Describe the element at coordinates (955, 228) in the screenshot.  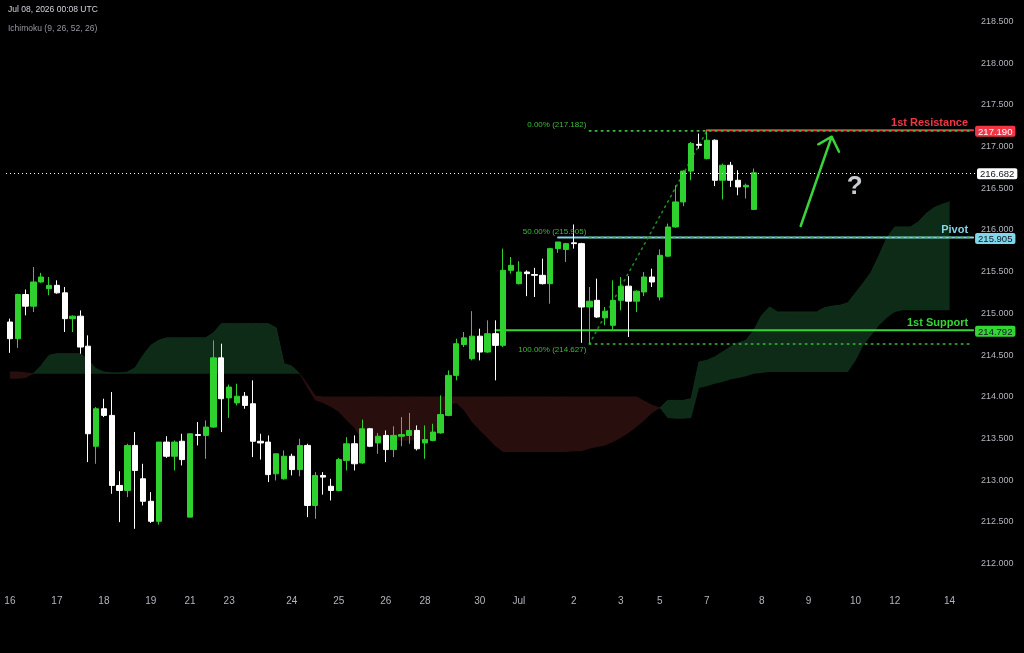
I see `series-label: Pivot` at that location.